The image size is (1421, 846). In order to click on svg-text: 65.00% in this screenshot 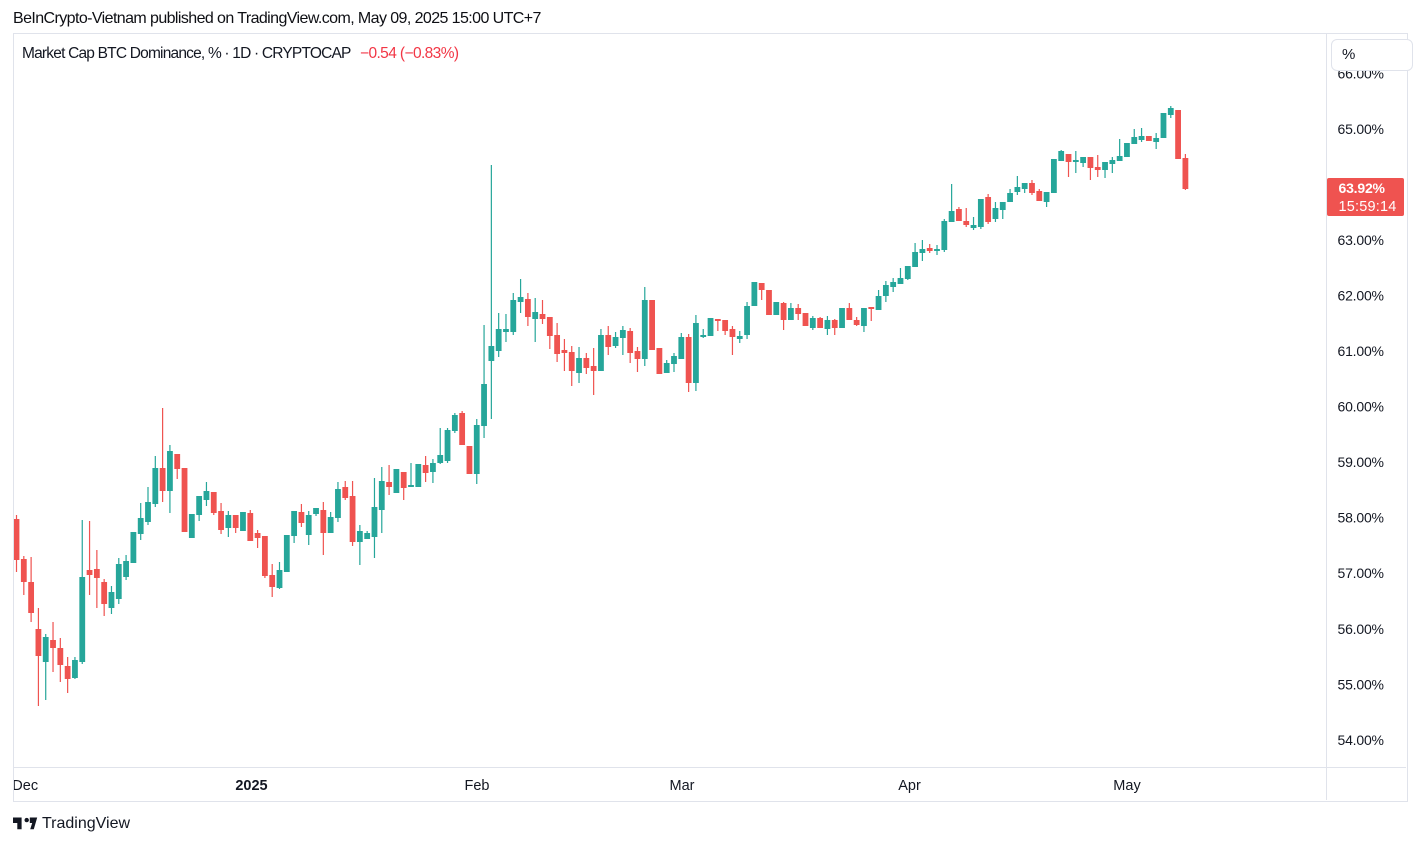, I will do `click(1361, 129)`.